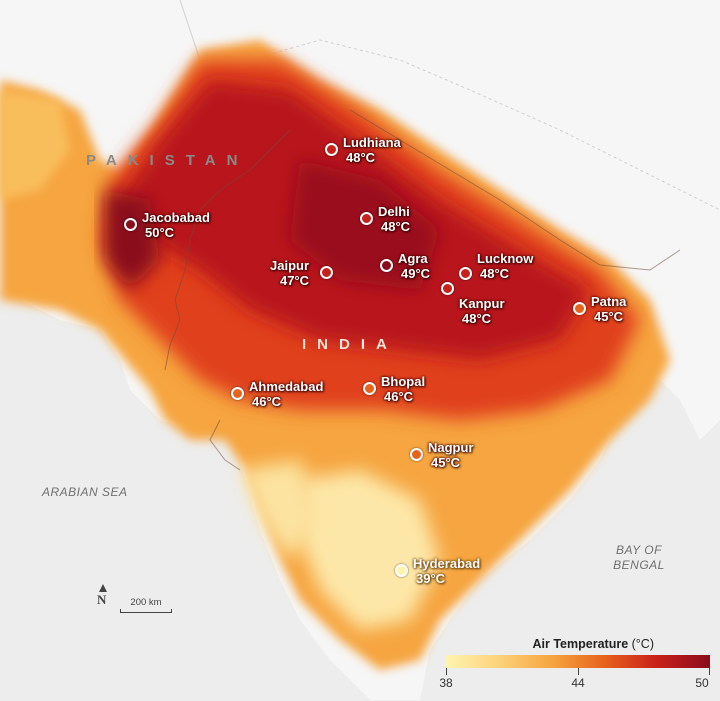  Describe the element at coordinates (702, 683) in the screenshot. I see `legend-tick-label: 50` at that location.